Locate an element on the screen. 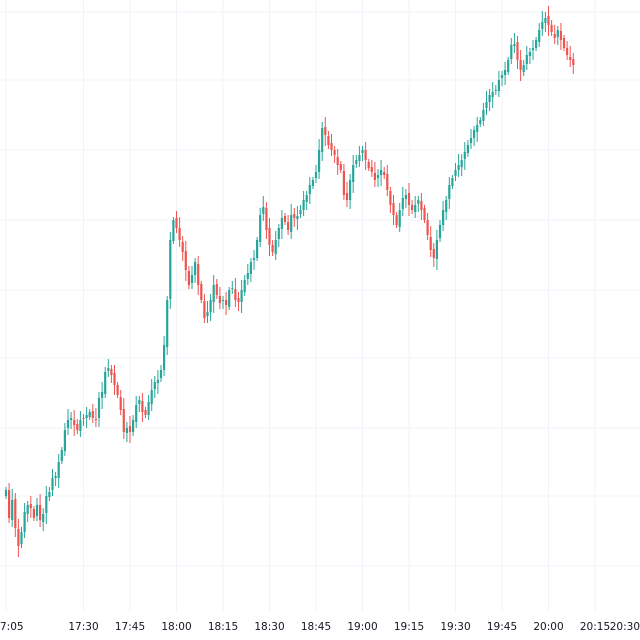  x-axis-tick-label: 19:45 is located at coordinates (502, 627).